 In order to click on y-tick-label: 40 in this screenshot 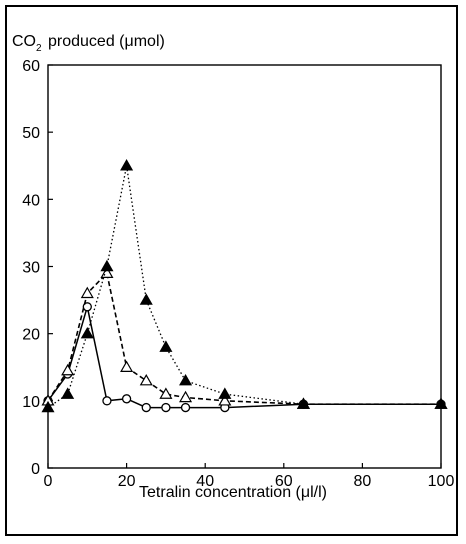, I will do `click(31, 200)`.